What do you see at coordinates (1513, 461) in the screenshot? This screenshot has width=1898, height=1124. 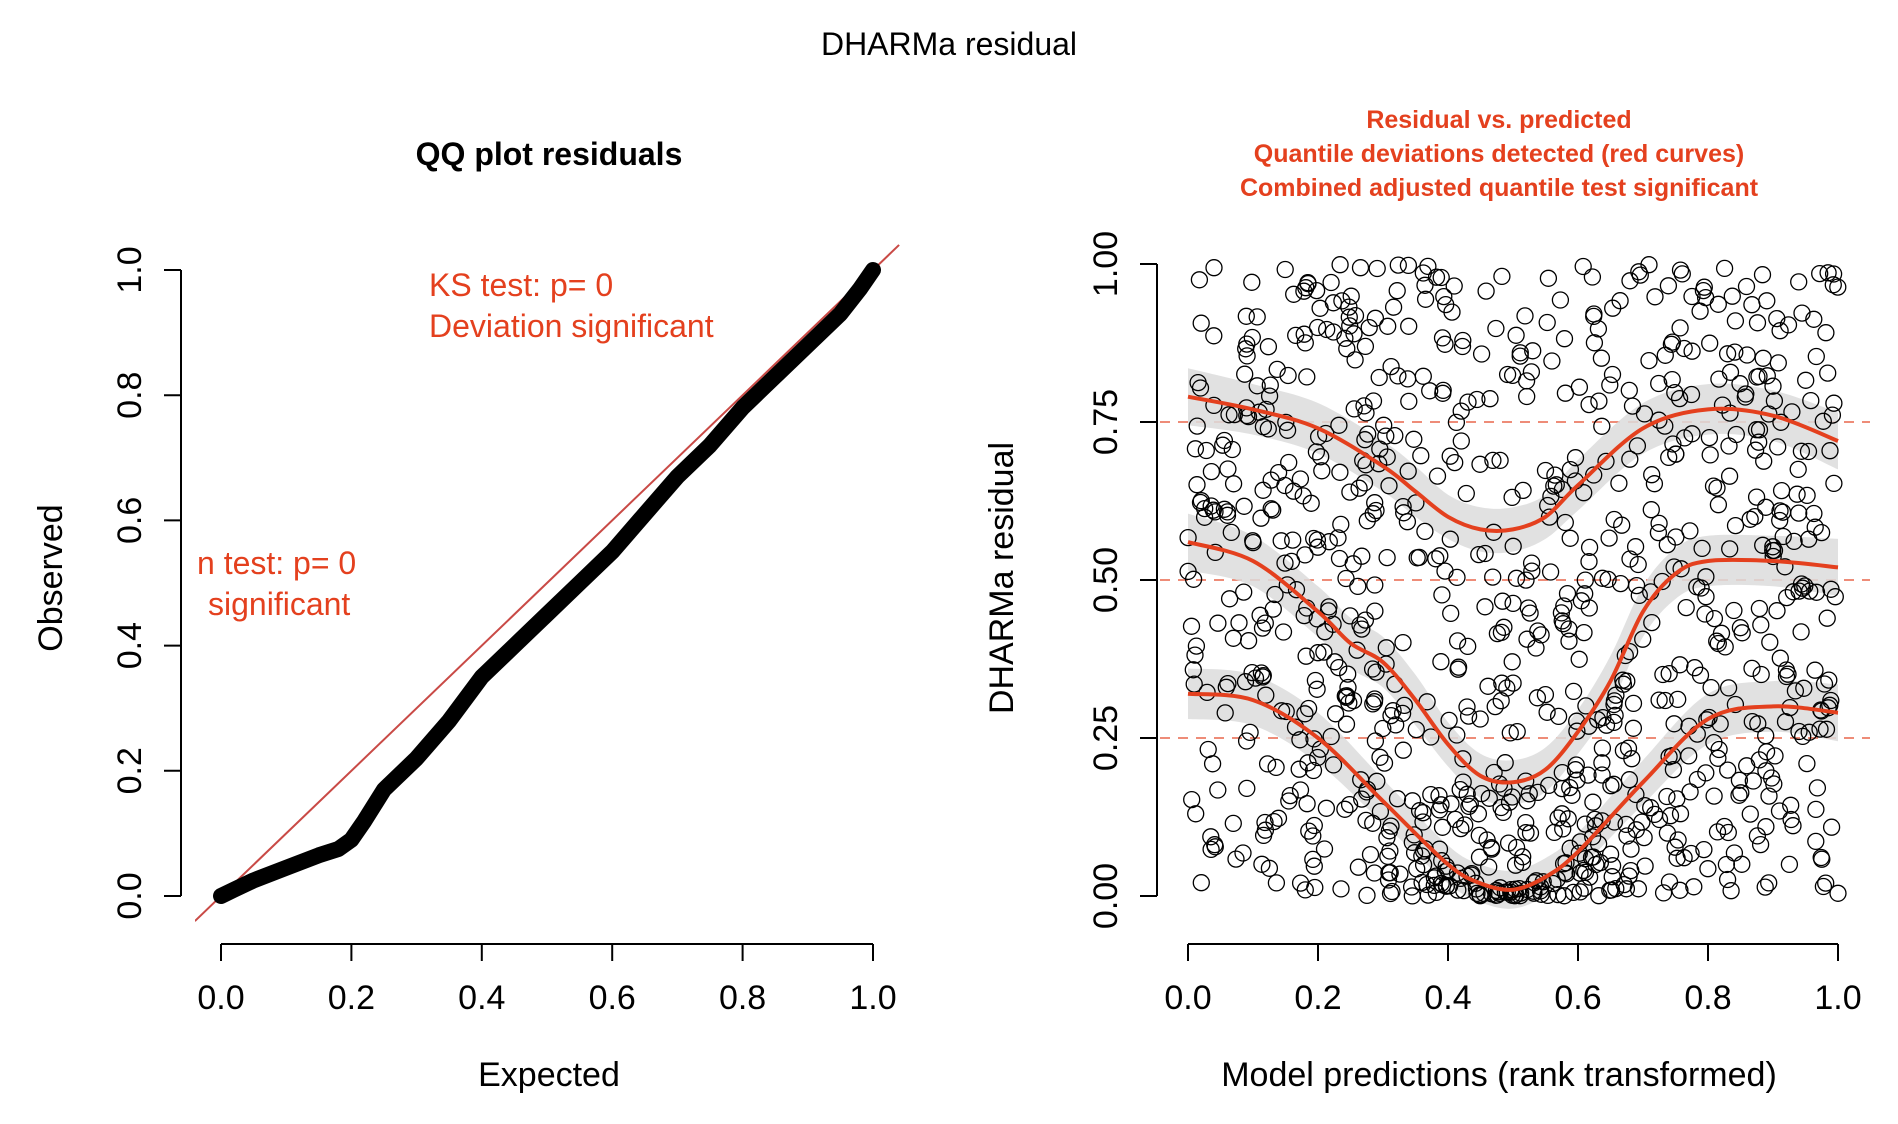 I see `rp-band-q0.75` at bounding box center [1513, 461].